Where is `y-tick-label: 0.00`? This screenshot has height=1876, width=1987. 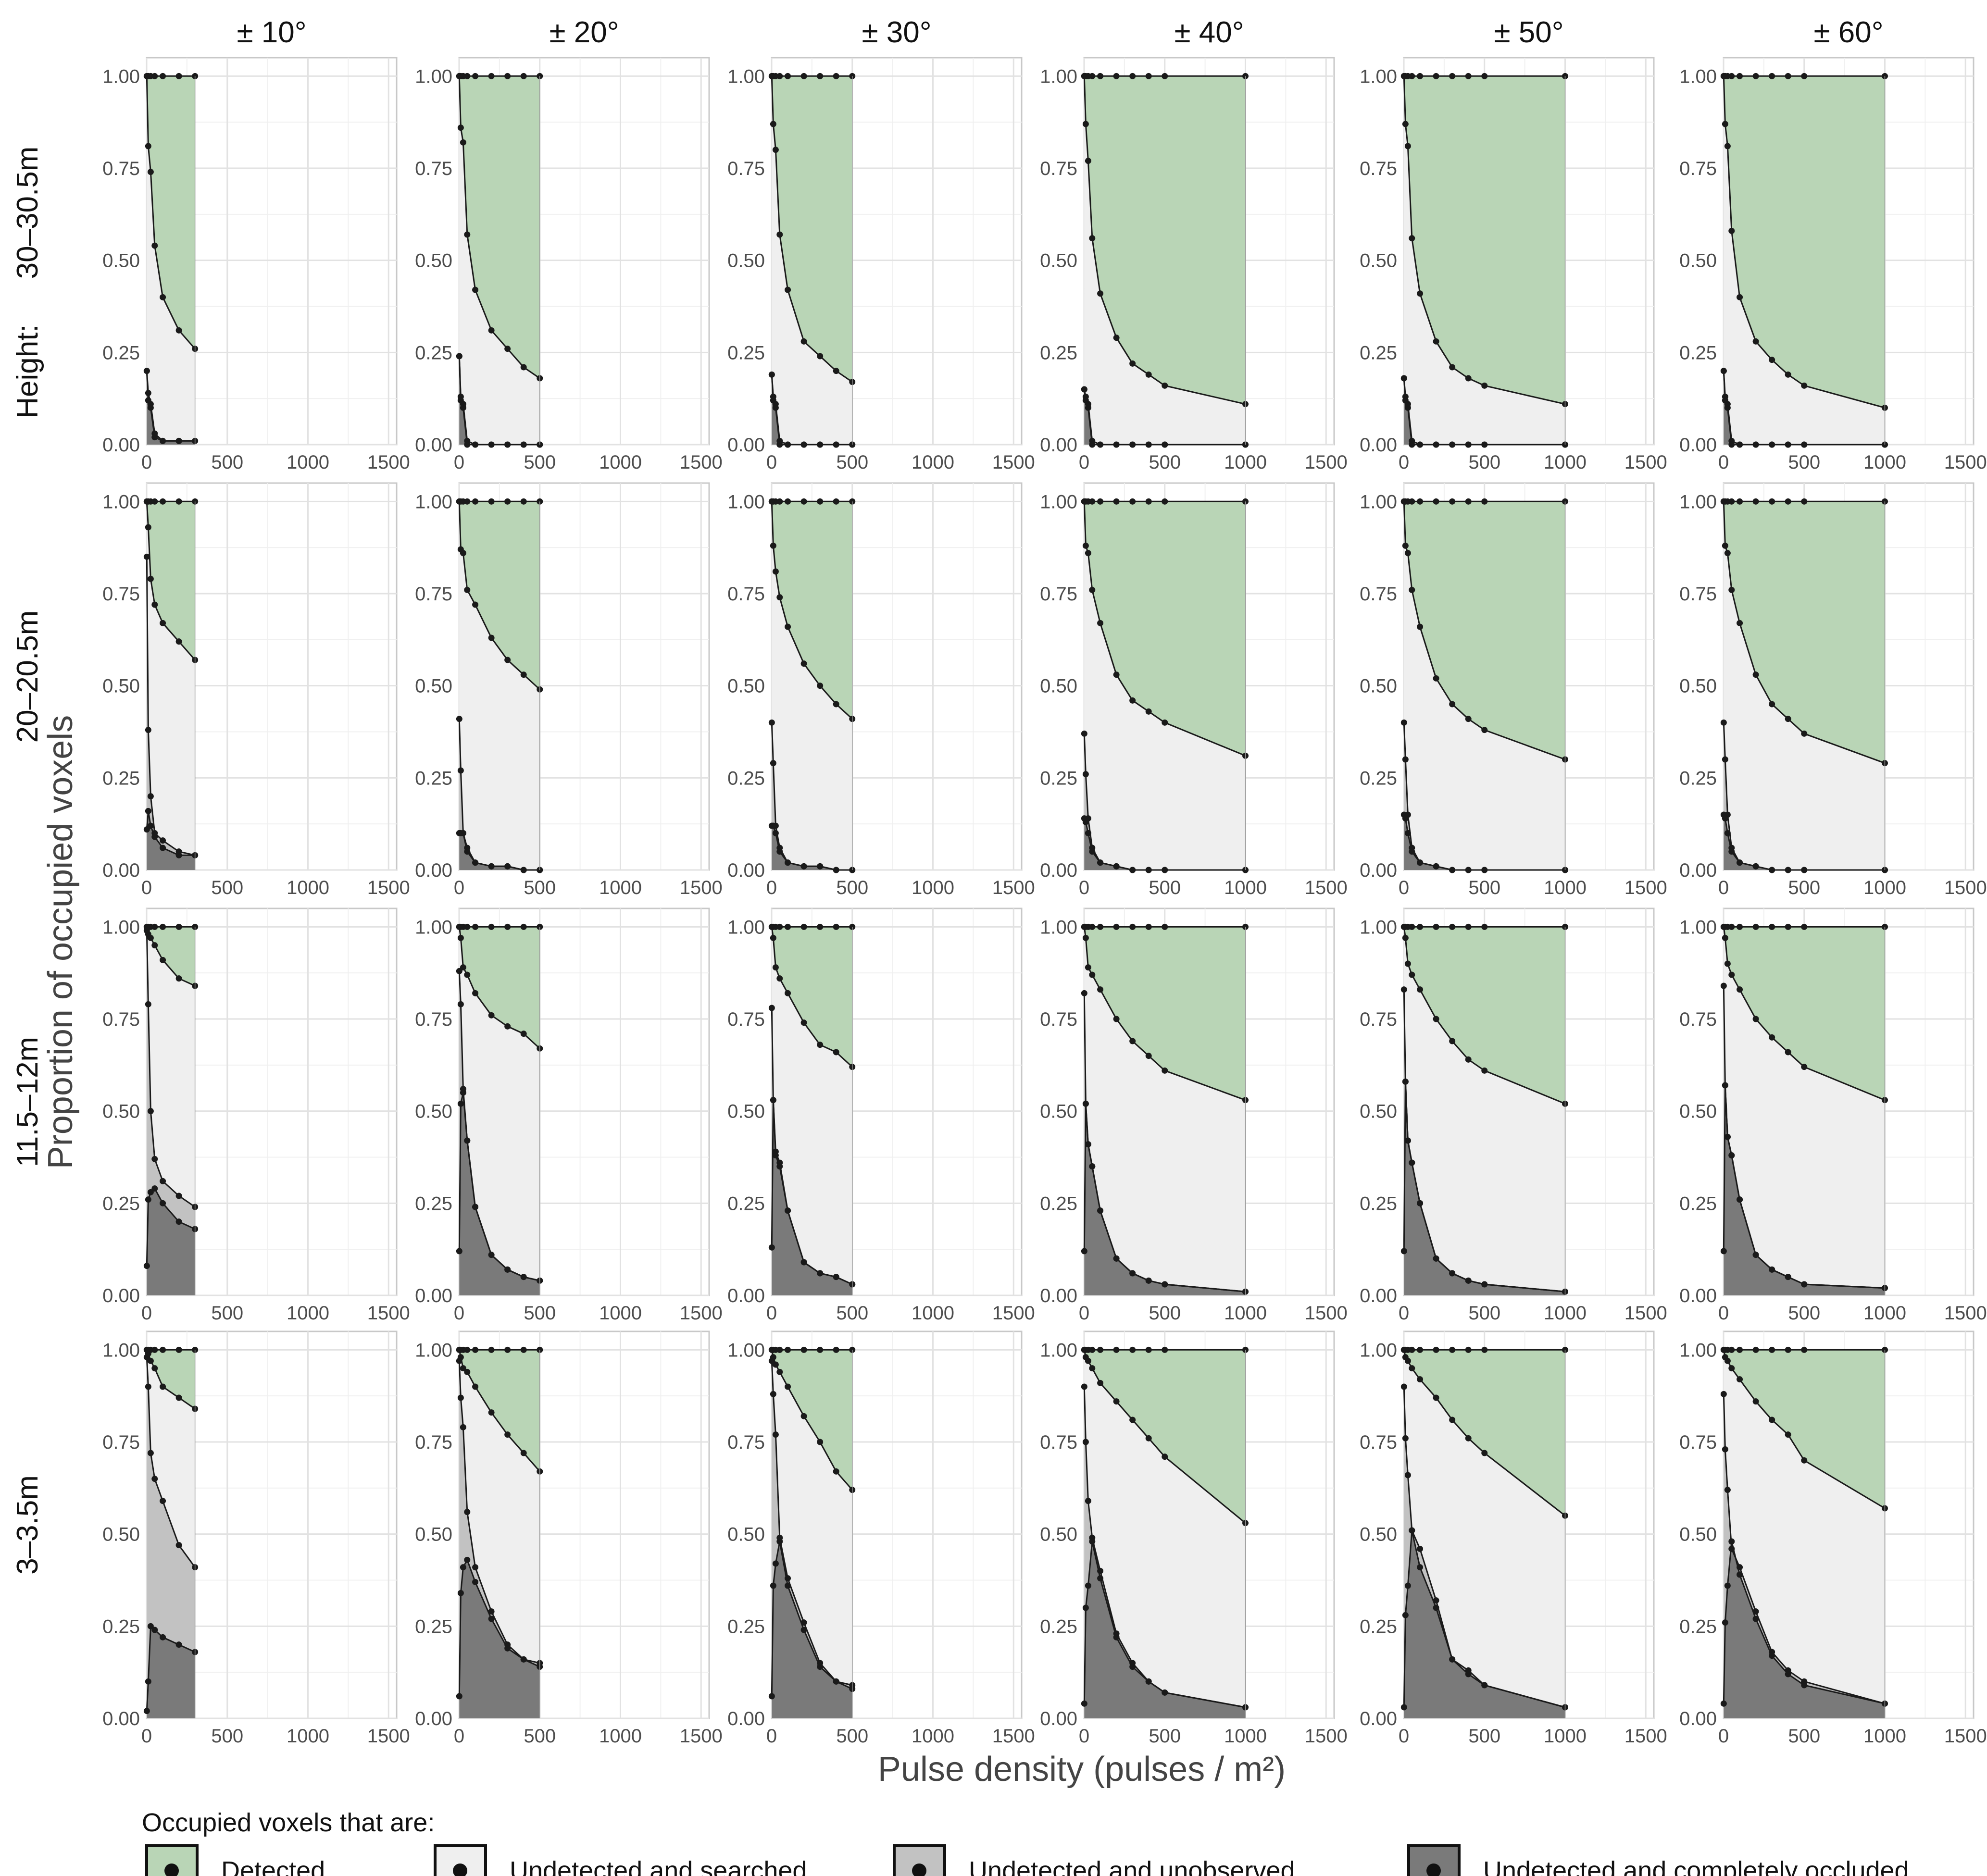 y-tick-label: 0.00 is located at coordinates (746, 870).